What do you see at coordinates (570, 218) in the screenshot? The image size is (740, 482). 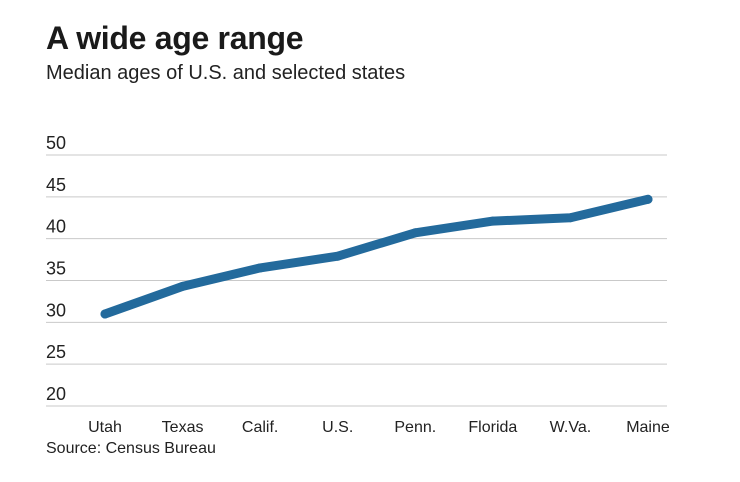 I see `data-point-wva` at bounding box center [570, 218].